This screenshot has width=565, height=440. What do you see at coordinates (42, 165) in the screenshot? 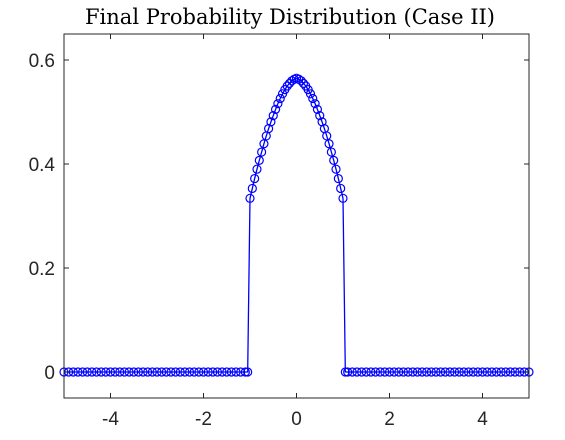
I see `y-tick-label: 0.4` at bounding box center [42, 165].